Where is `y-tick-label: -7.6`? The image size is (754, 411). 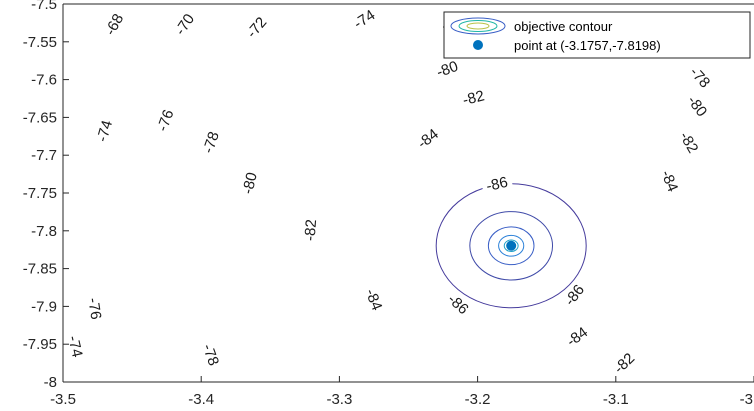
y-tick-label: -7.6 is located at coordinates (44, 80).